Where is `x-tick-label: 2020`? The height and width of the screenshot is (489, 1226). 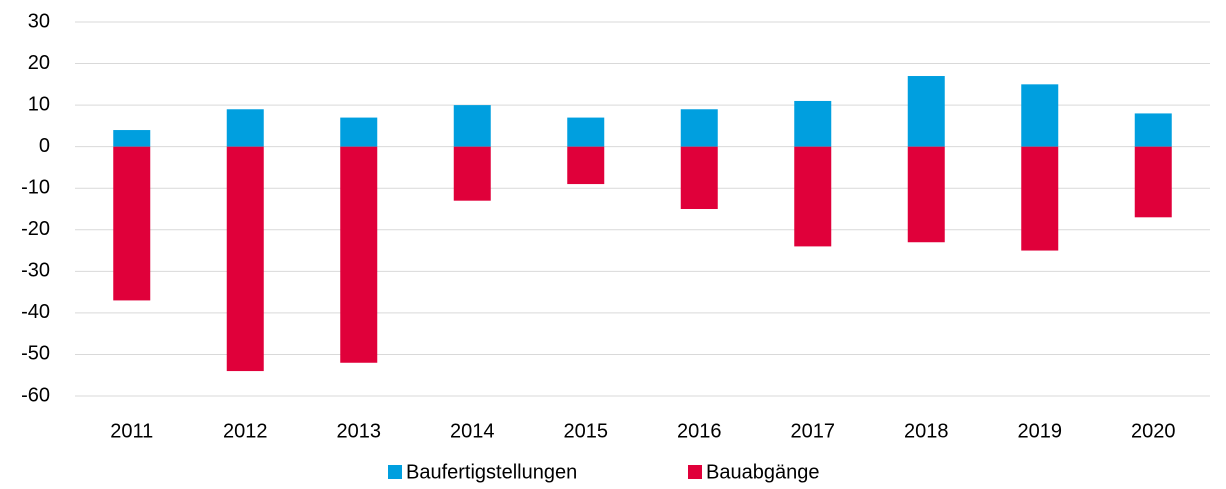 x-tick-label: 2020 is located at coordinates (1153, 431).